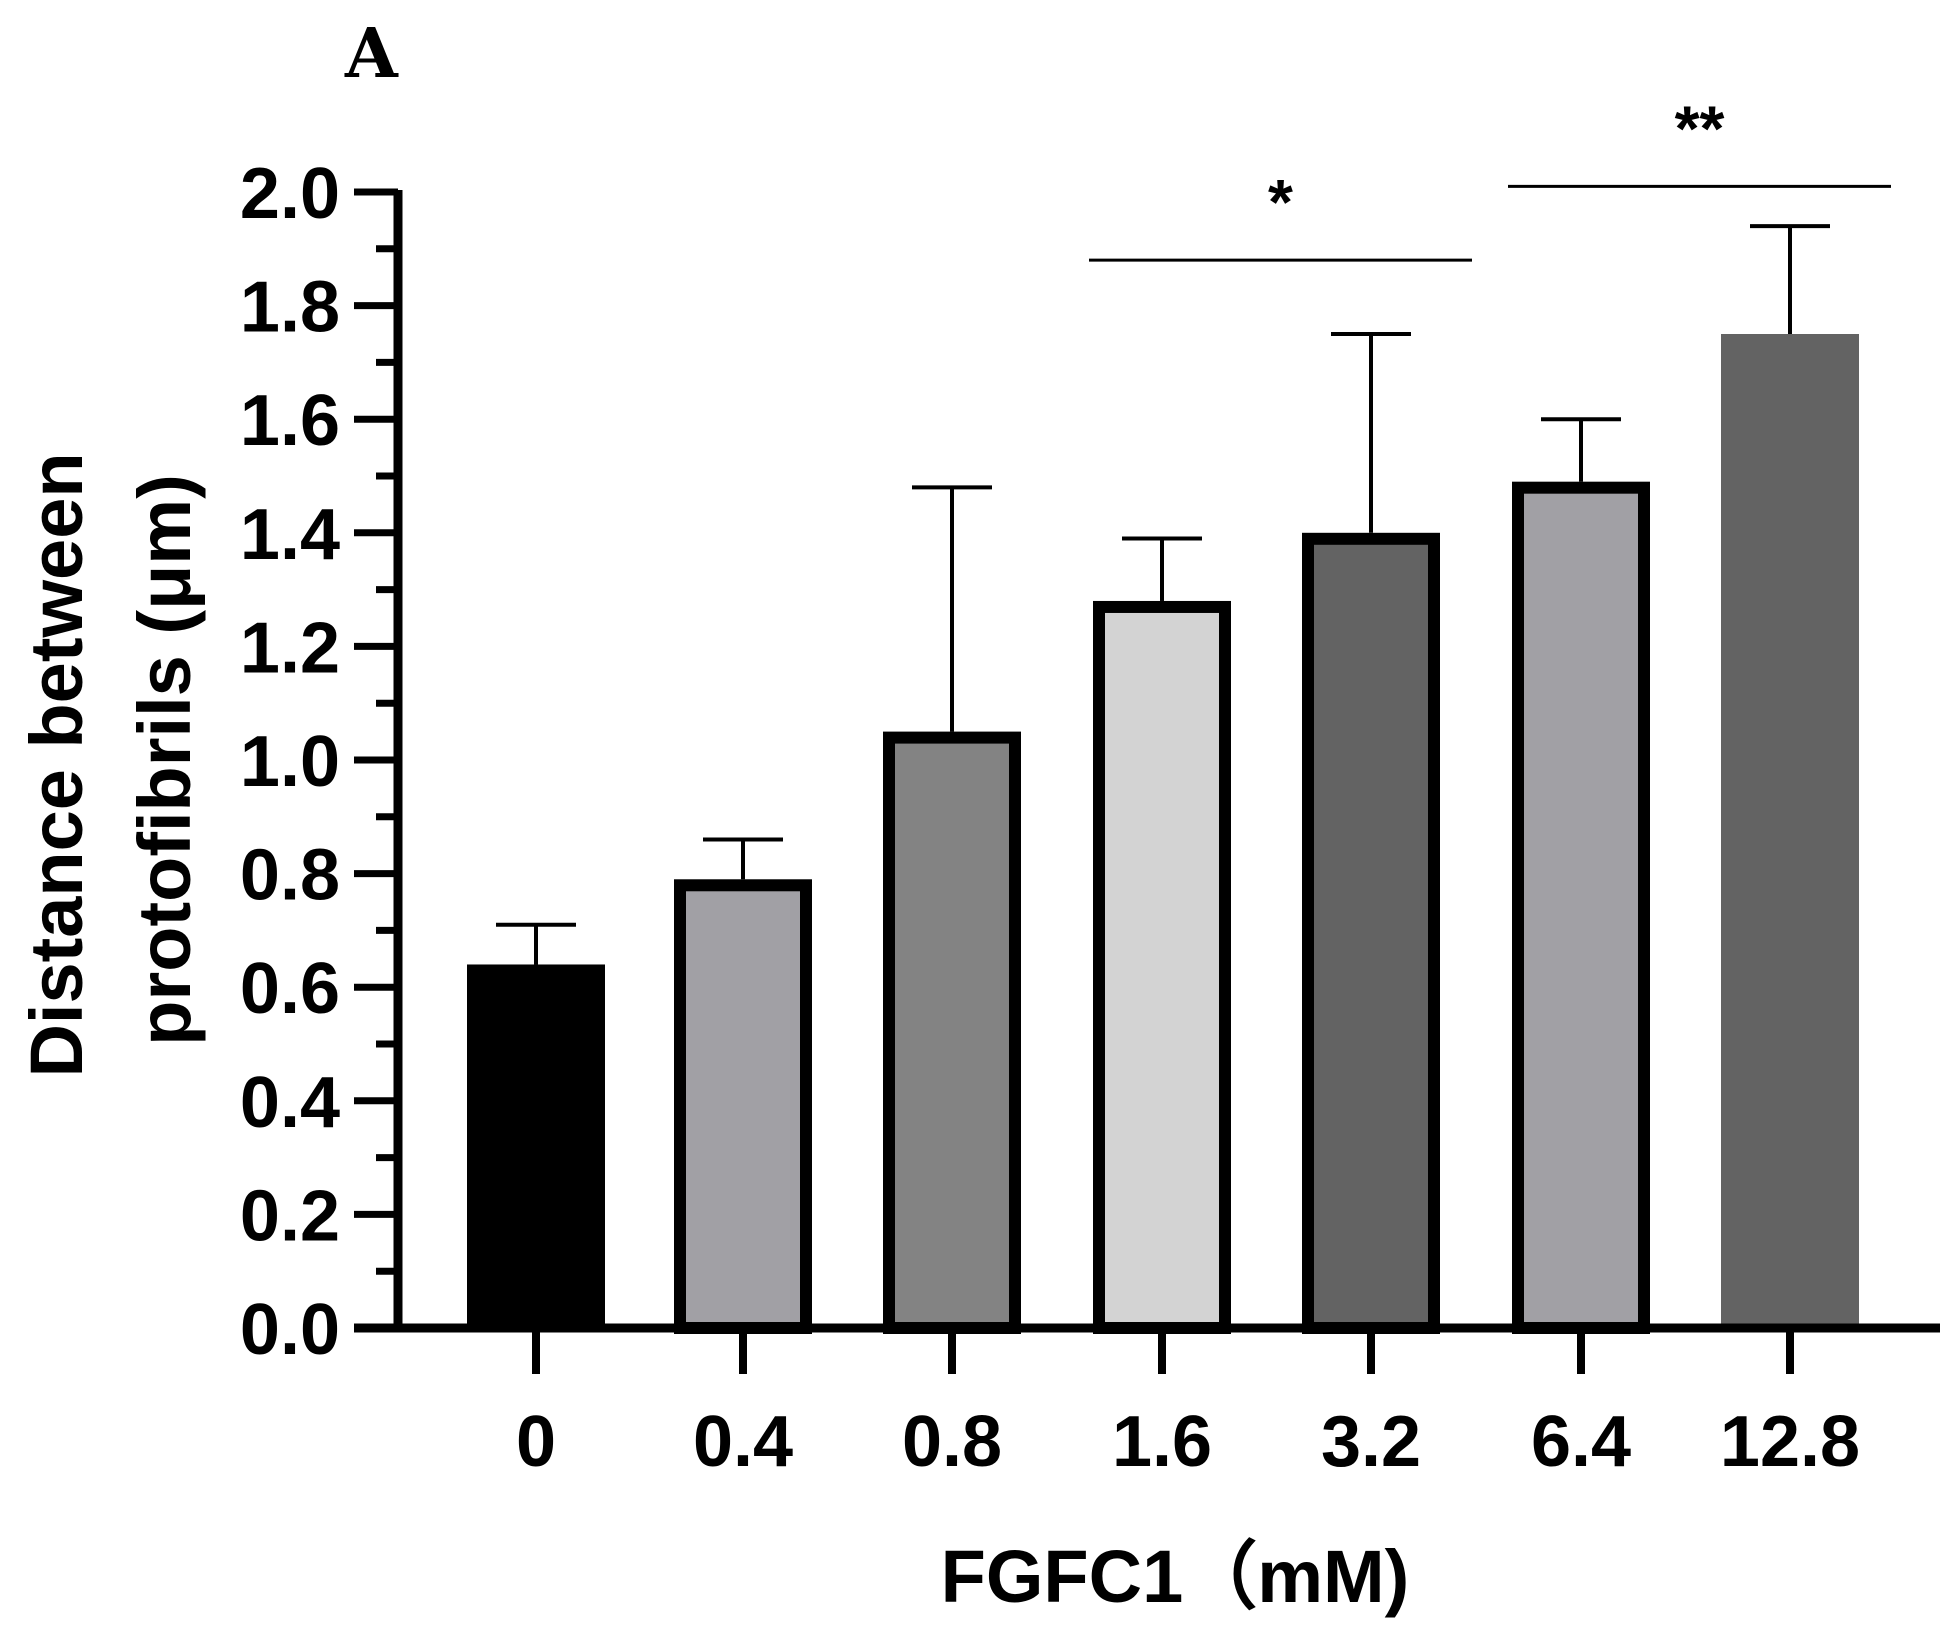  What do you see at coordinates (1162, 1442) in the screenshot?
I see `x-tick-label: 1.6` at bounding box center [1162, 1442].